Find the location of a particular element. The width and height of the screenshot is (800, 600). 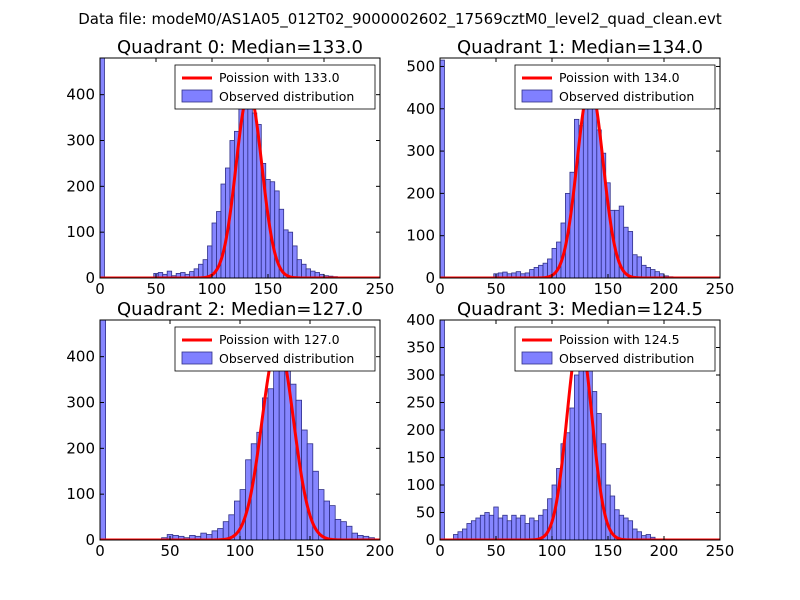

legend: Poission with 124.5 Observed distribution is located at coordinates (615, 349).